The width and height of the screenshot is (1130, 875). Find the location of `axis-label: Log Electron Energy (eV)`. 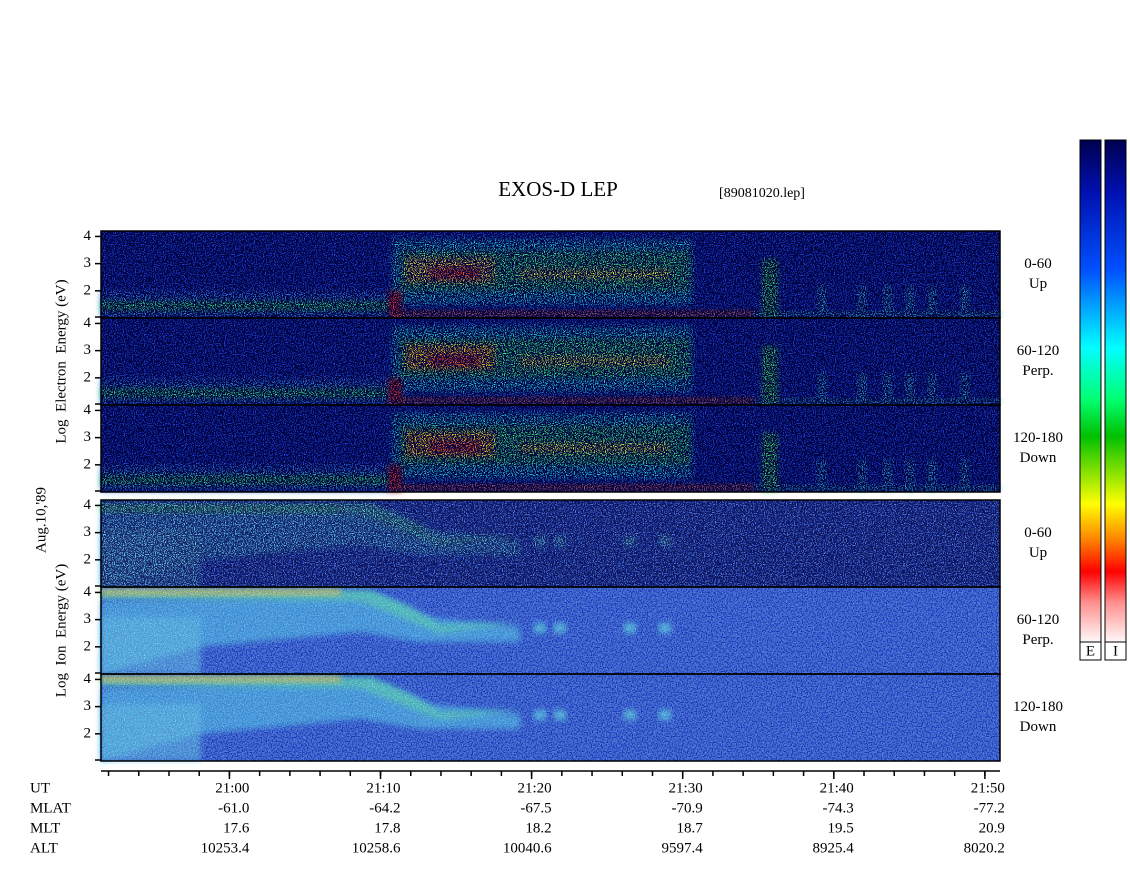

axis-label: Log Electron Energy (eV) is located at coordinates (61, 361).